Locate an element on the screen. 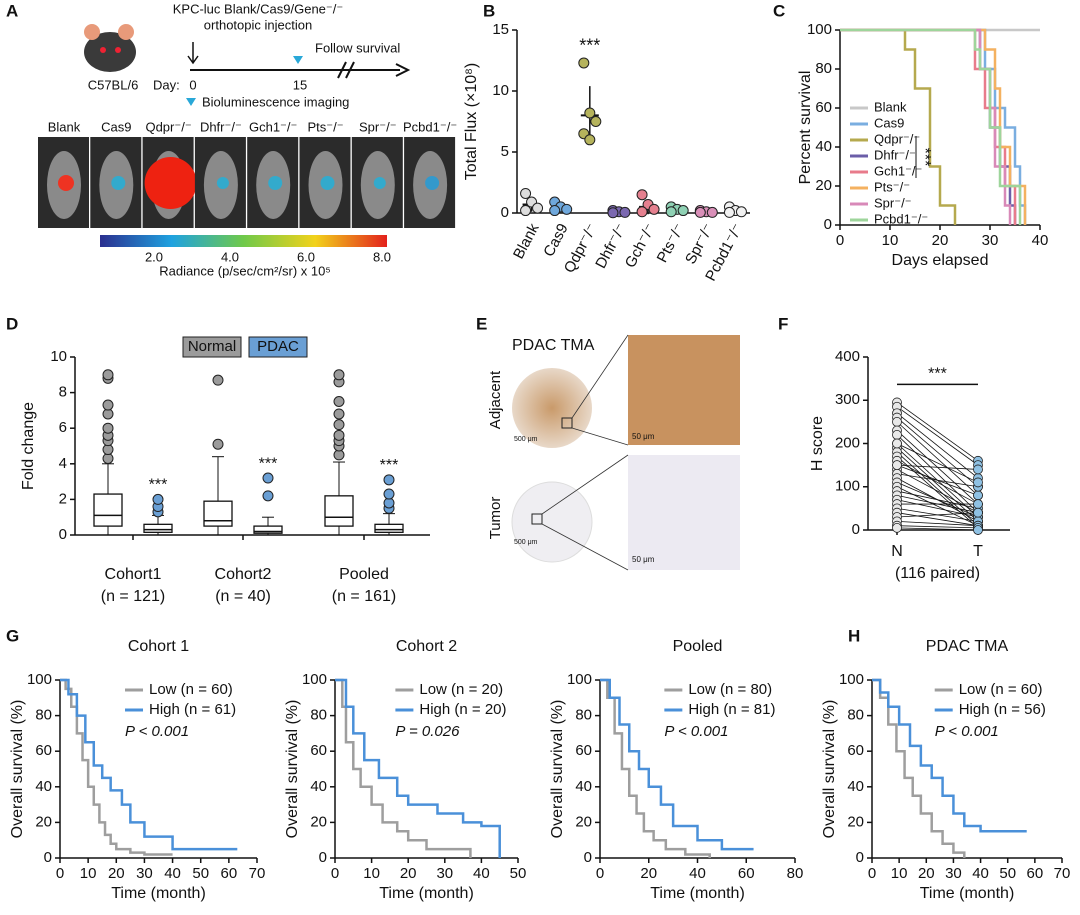 The image size is (1080, 915). y-axis-label: Fold change is located at coordinates (28, 446).